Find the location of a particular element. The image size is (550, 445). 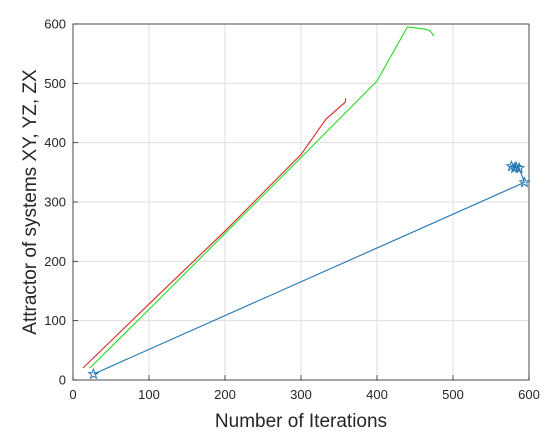

y-tick-label: 500 is located at coordinates (55, 83).